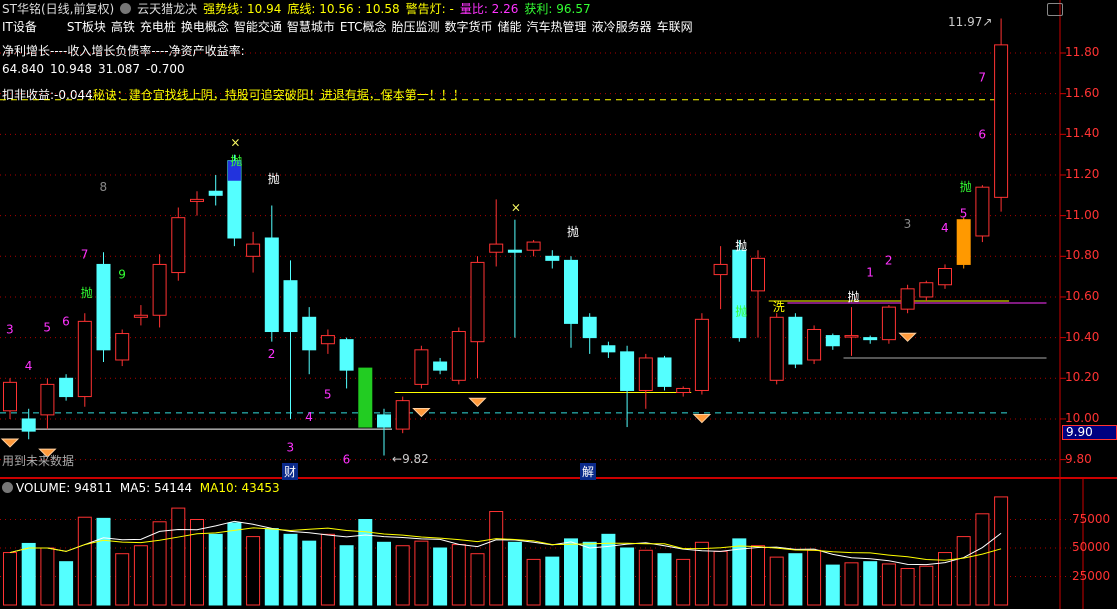 The image size is (1117, 609). What do you see at coordinates (204, 27) in the screenshot?
I see `concept-tag: 换电概念` at bounding box center [204, 27].